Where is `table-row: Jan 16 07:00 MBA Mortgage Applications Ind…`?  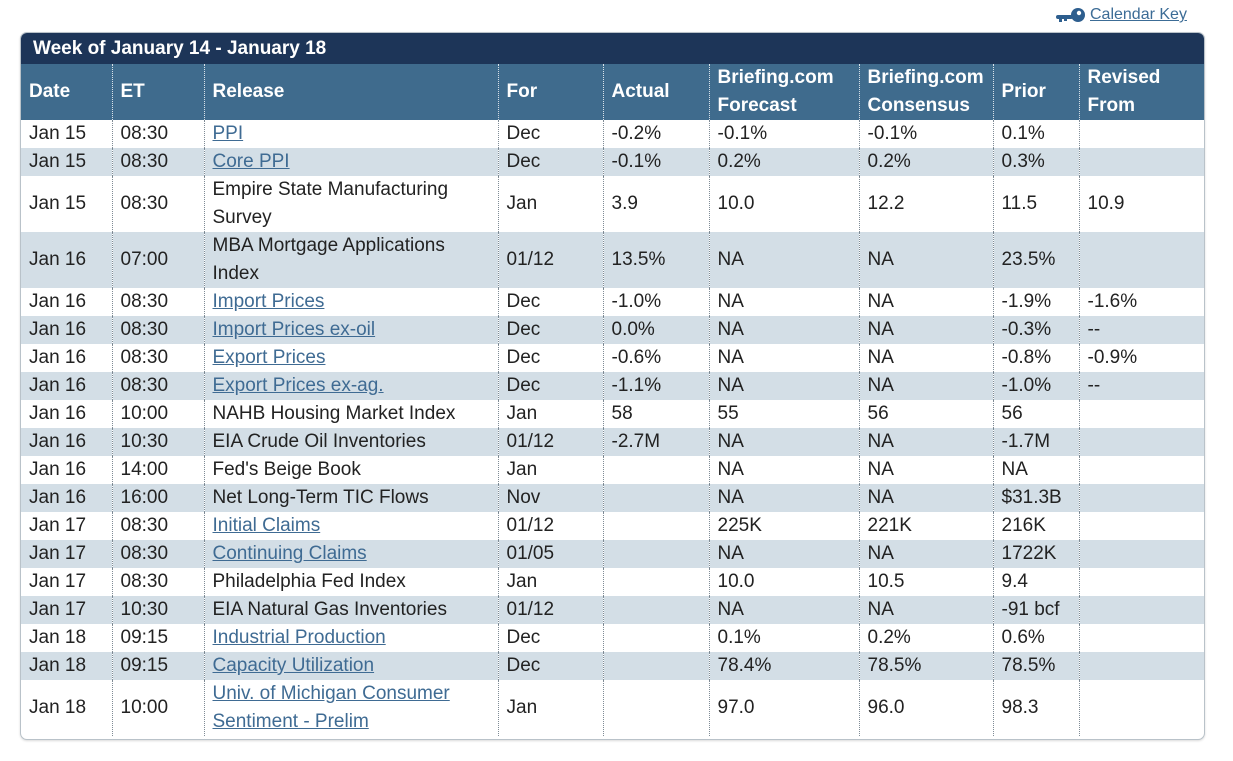 table-row: Jan 16 07:00 MBA Mortgage Applications Ind… is located at coordinates (612, 260).